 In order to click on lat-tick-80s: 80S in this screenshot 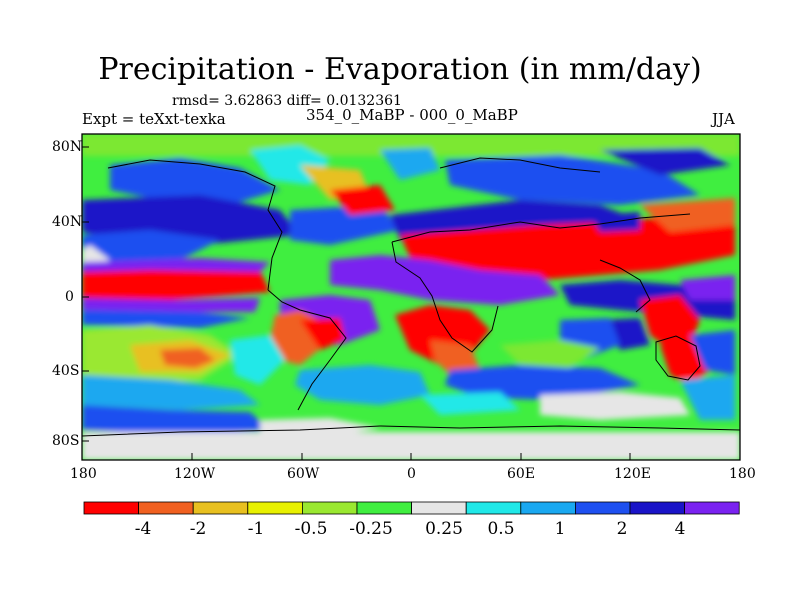, I will do `click(66, 441)`.